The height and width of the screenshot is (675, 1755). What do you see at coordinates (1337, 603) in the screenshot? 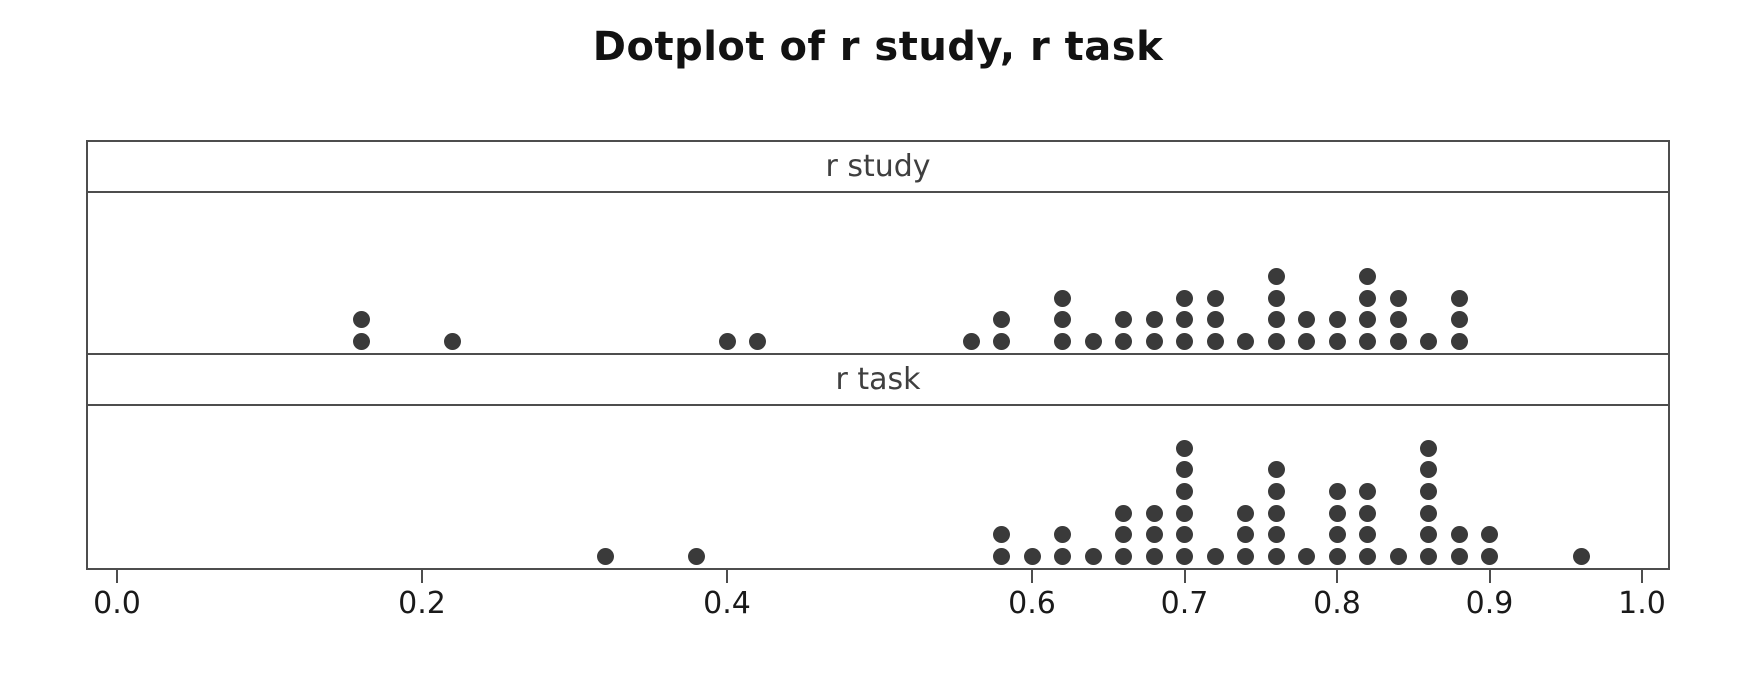
I see `x-axis-tick-label: 0.8` at bounding box center [1337, 603].